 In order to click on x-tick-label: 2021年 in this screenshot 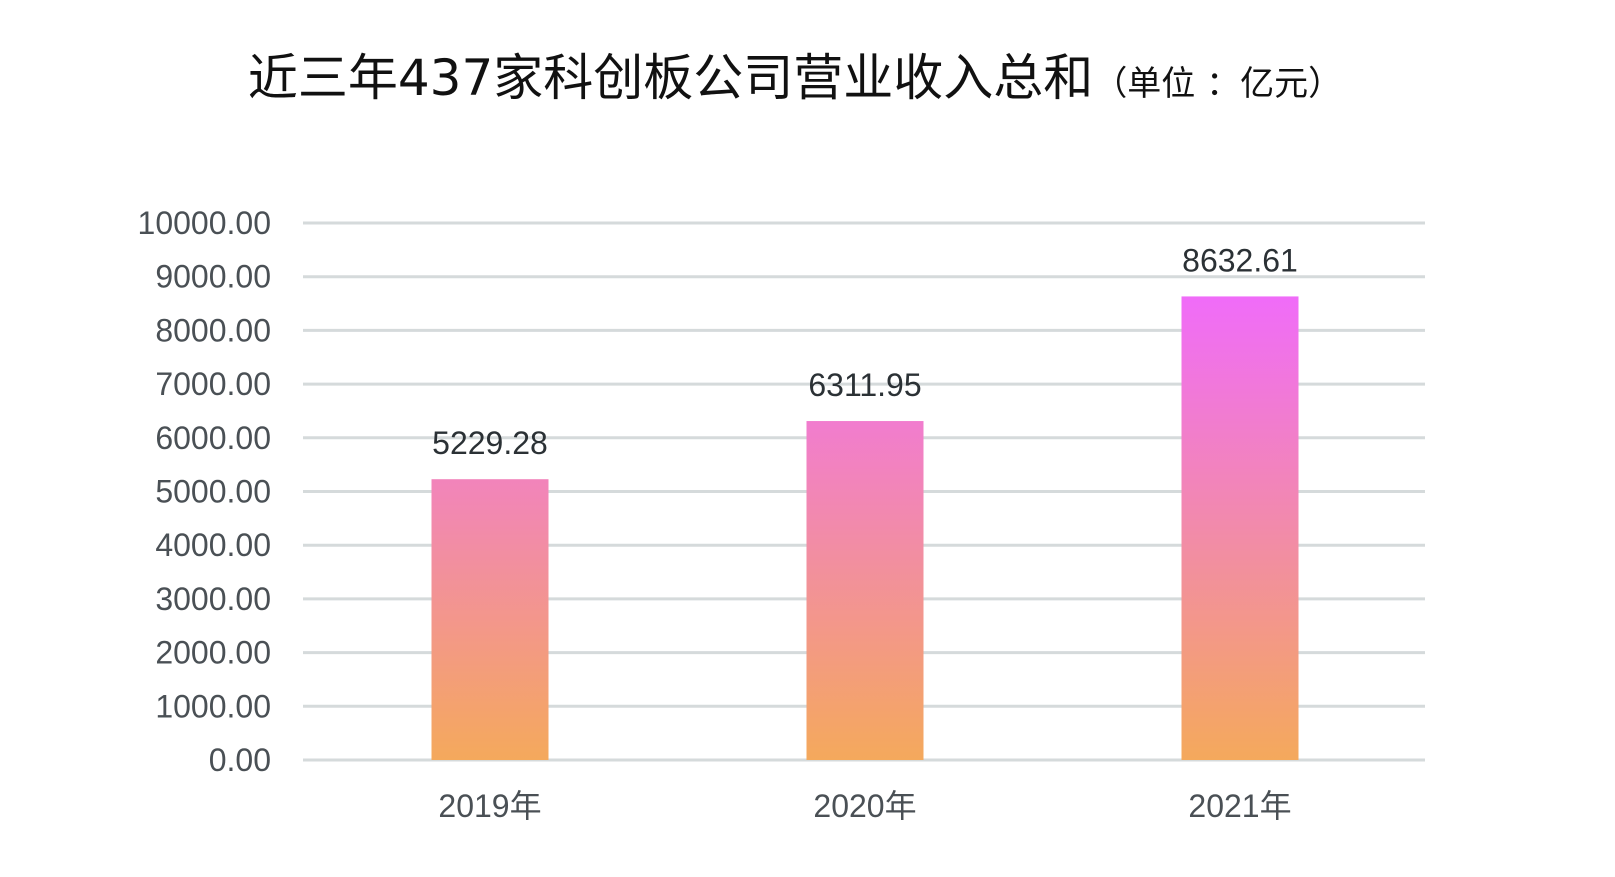, I will do `click(1239, 806)`.